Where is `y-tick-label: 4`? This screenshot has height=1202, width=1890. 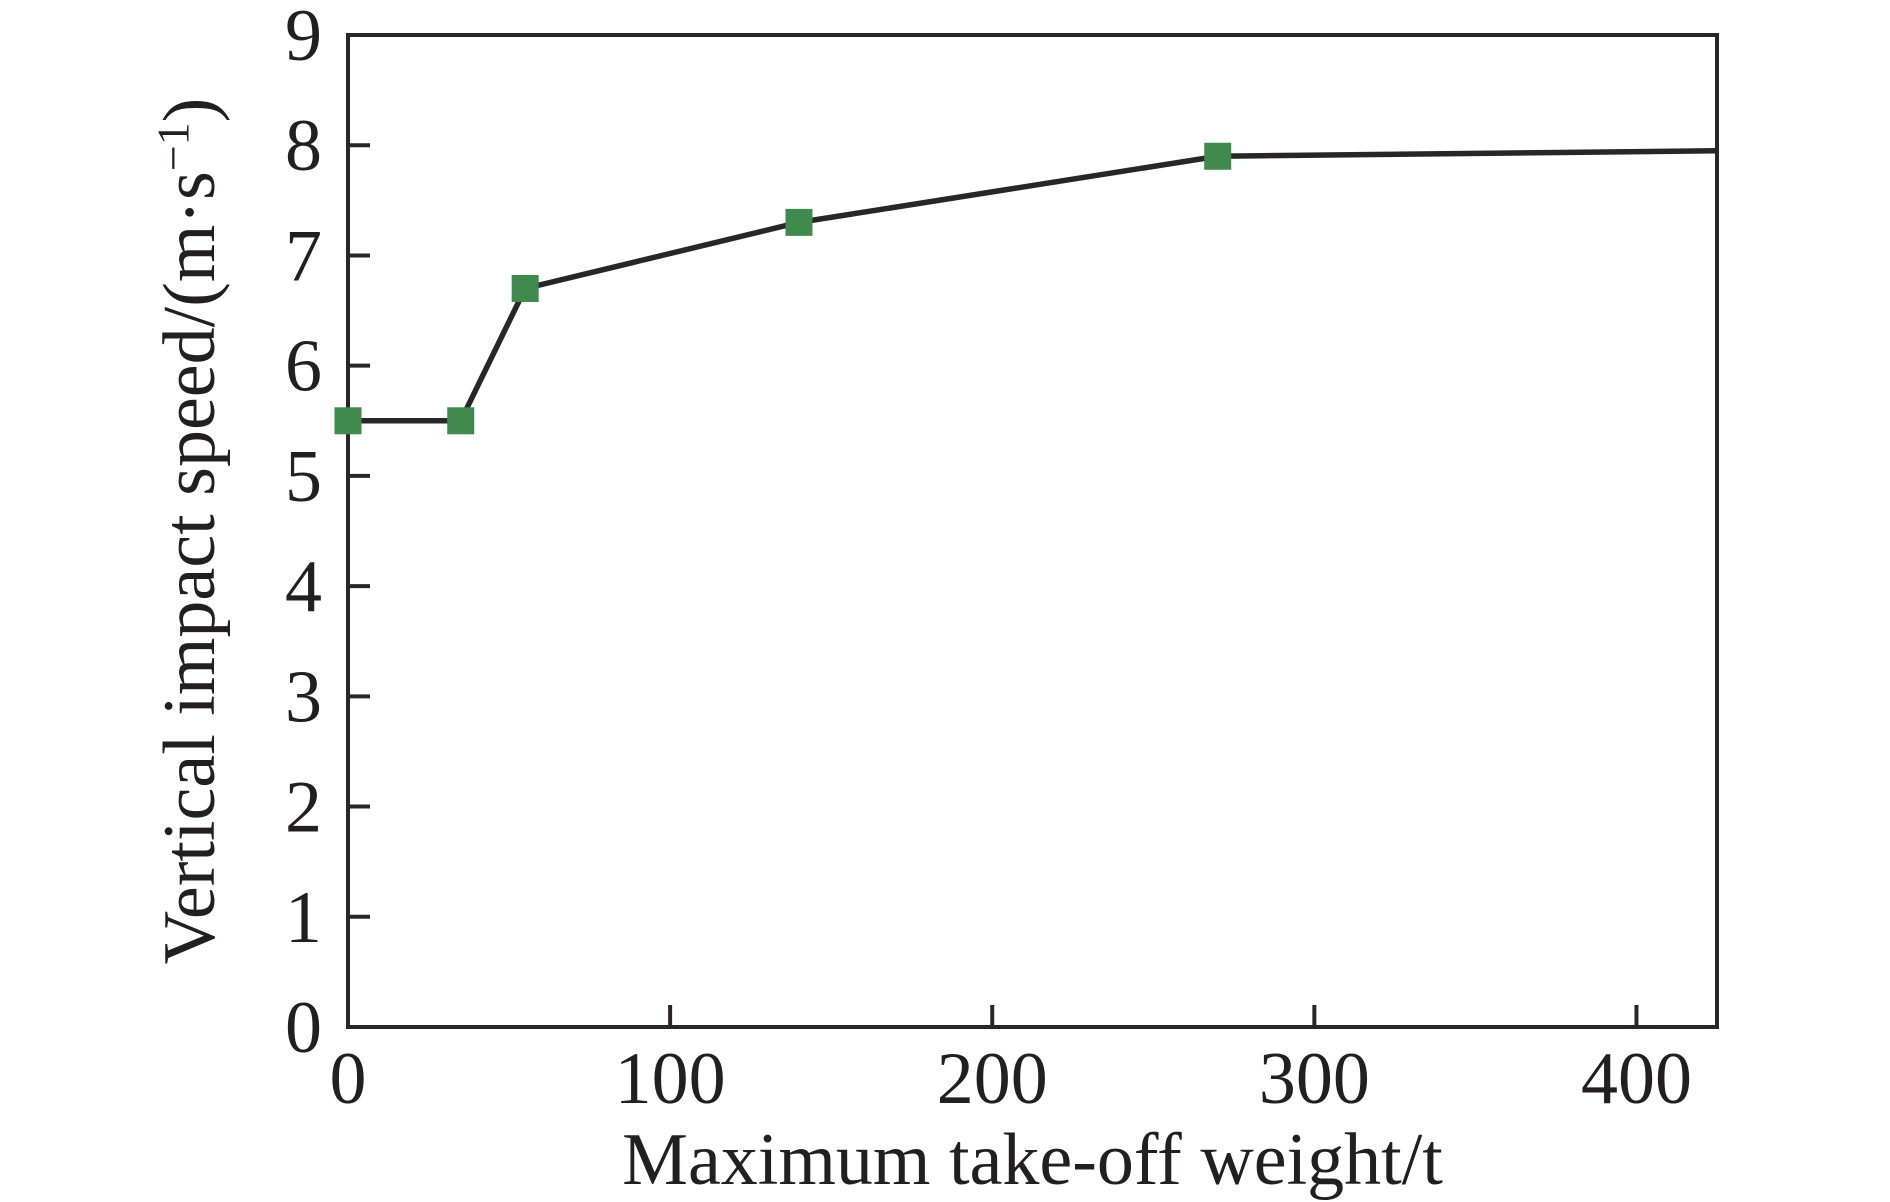
y-tick-label: 4 is located at coordinates (303, 587).